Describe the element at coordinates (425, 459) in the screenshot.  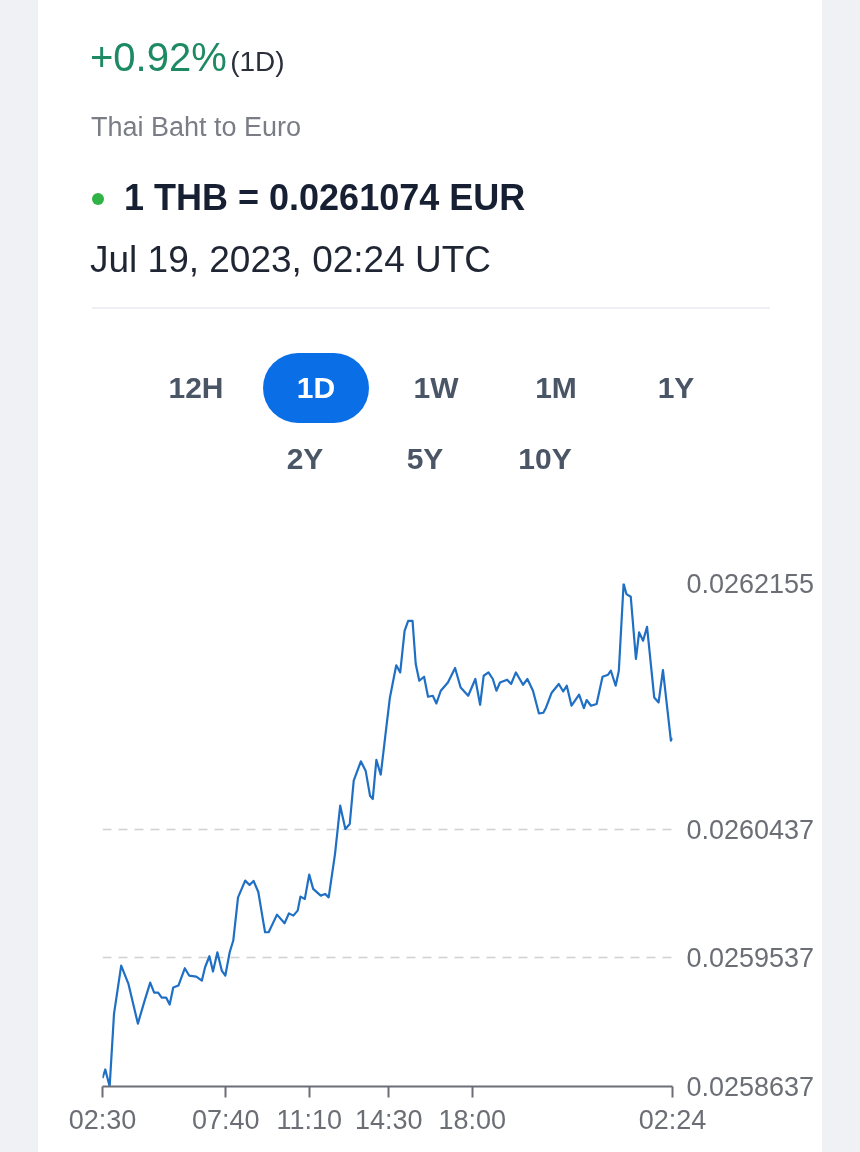
I see `text: 5Y` at that location.